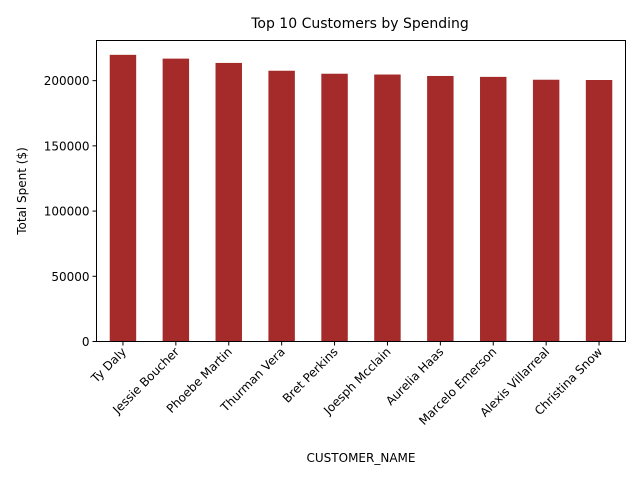  What do you see at coordinates (359, 24) in the screenshot?
I see `chart-title: Top 10 Customers by Spending` at bounding box center [359, 24].